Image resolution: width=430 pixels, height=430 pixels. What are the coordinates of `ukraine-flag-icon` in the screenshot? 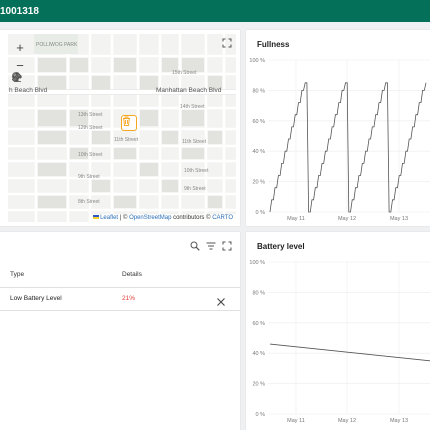 It's located at (96, 217).